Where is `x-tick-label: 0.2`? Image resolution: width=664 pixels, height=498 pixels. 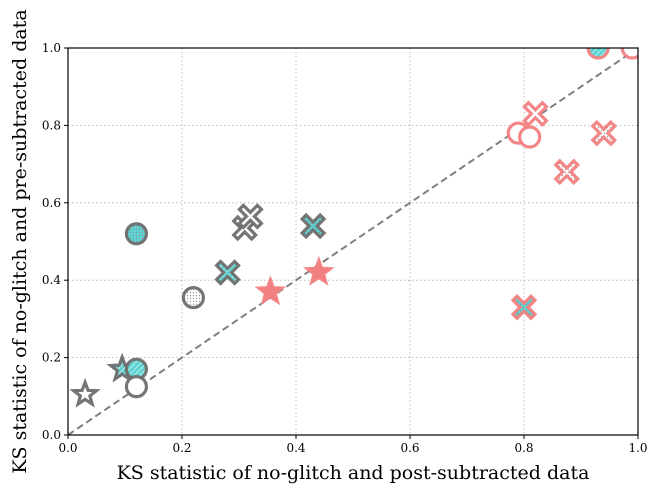
x-tick-label: 0.2 is located at coordinates (181, 448).